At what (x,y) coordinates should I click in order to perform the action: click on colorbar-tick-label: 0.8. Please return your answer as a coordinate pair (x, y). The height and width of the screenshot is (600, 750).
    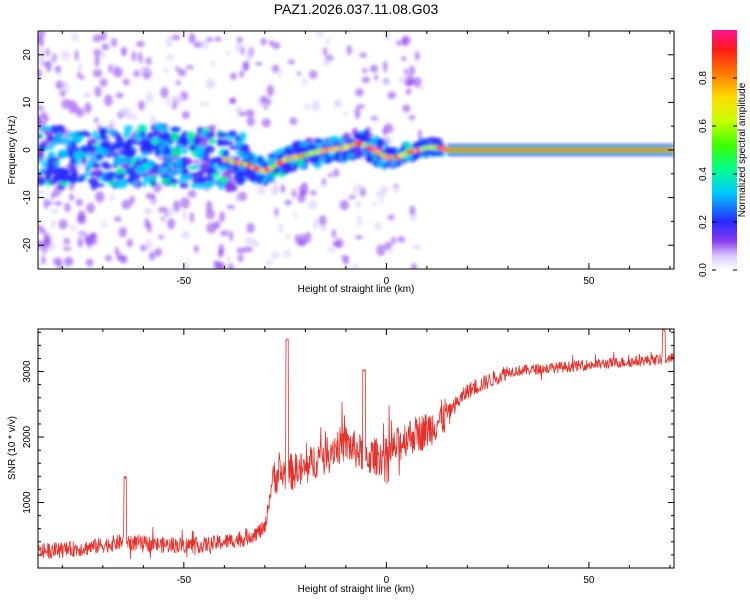
    Looking at the image, I should click on (703, 78).